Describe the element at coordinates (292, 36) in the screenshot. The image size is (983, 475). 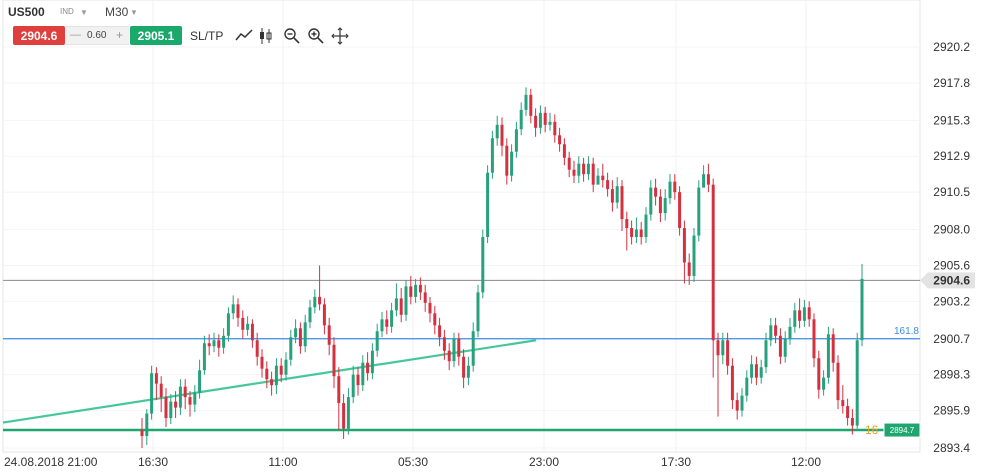
I see `zoom-out-icon` at that location.